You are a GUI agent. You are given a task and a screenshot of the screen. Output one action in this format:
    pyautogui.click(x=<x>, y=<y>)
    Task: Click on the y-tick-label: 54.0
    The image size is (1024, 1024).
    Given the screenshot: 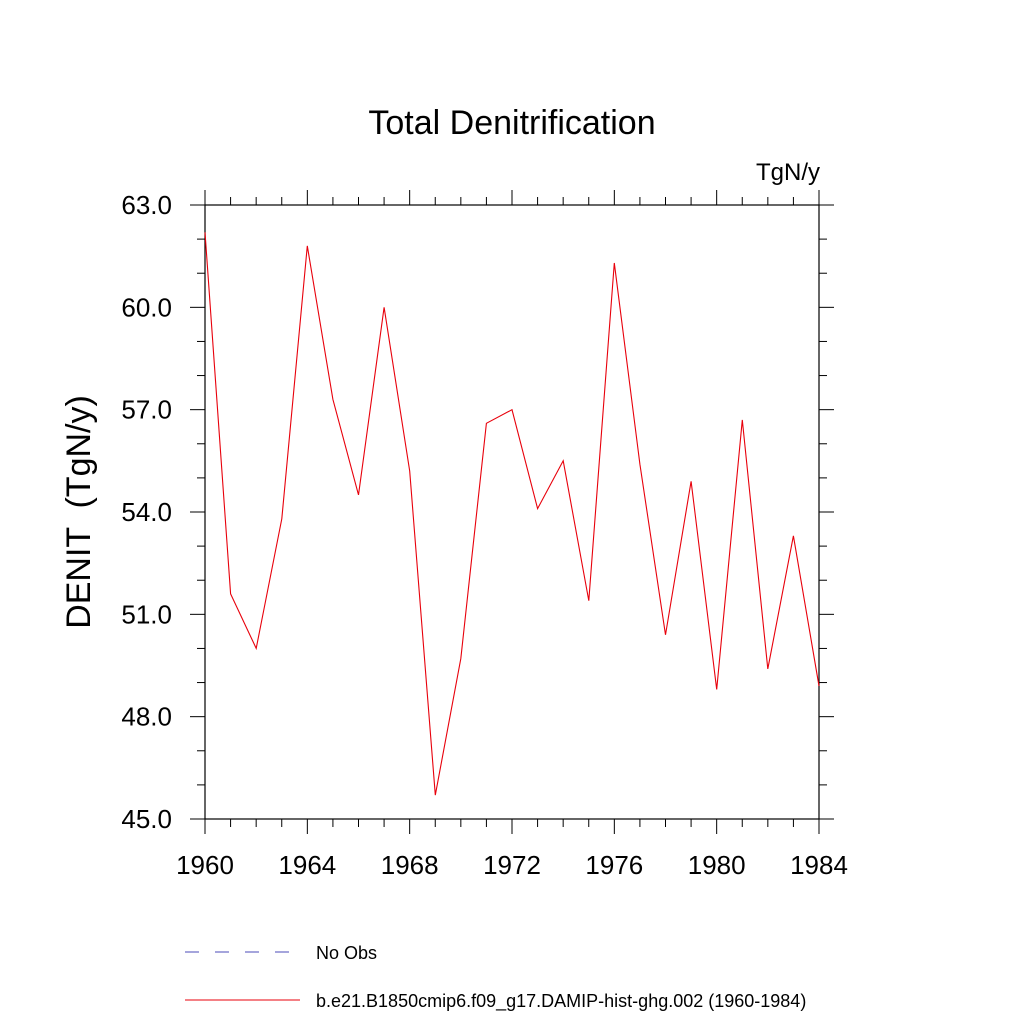 What is the action you would take?
    pyautogui.click(x=146, y=512)
    